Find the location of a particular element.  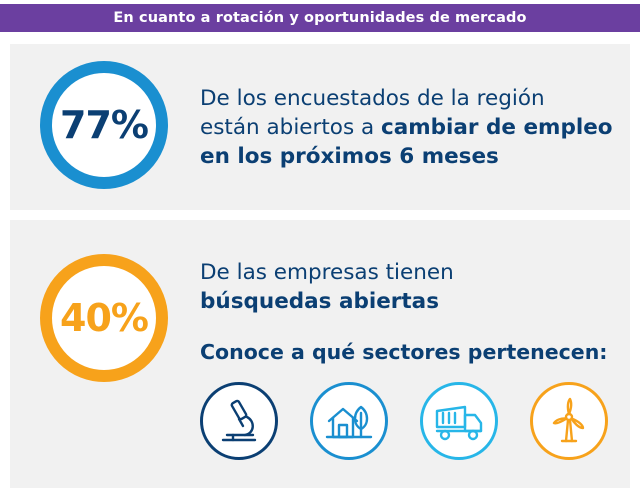

dump-truck-icon is located at coordinates (459, 423).